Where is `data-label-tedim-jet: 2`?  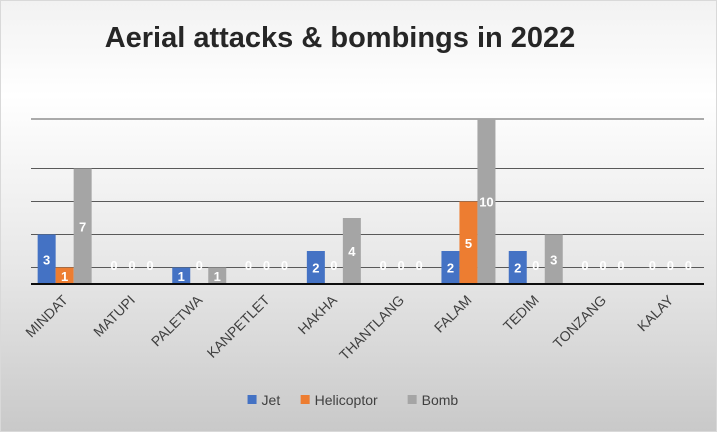 data-label-tedim-jet: 2 is located at coordinates (517, 268).